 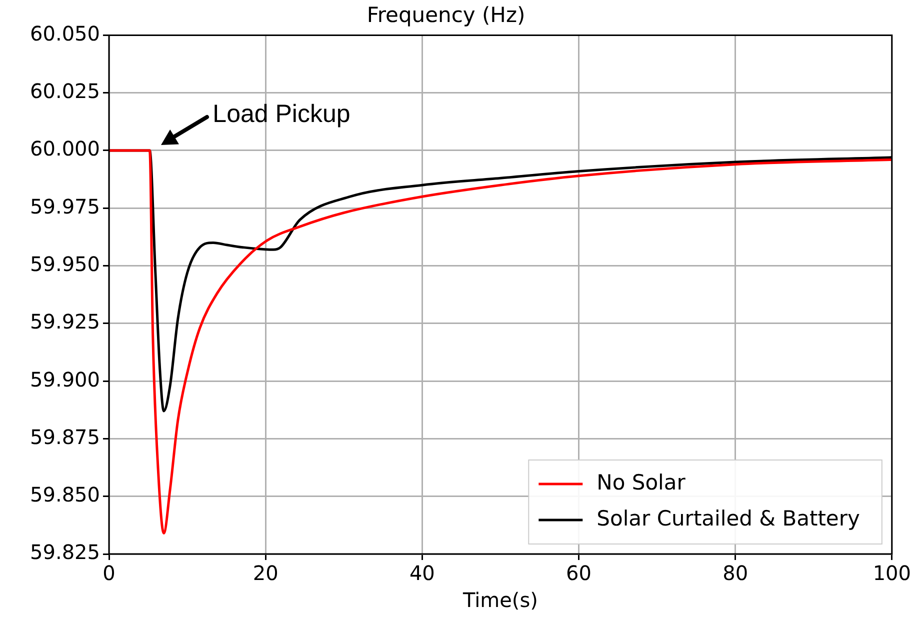 I want to click on annotation: Load Pickup, so click(x=281, y=114).